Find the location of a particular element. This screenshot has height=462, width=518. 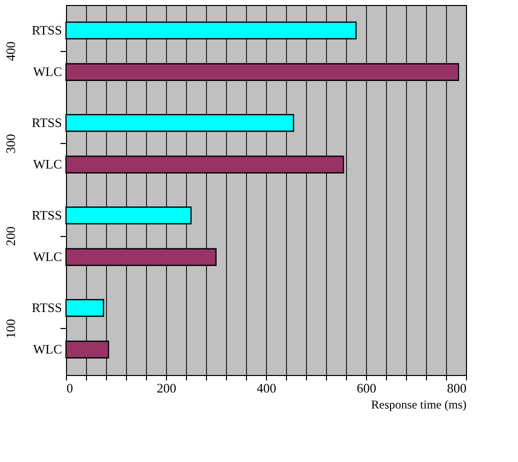

y-tick-label: 300 is located at coordinates (10, 144).